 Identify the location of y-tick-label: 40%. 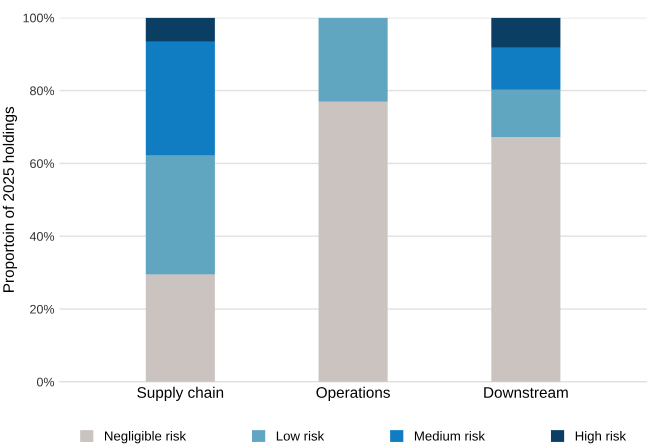
(42, 236).